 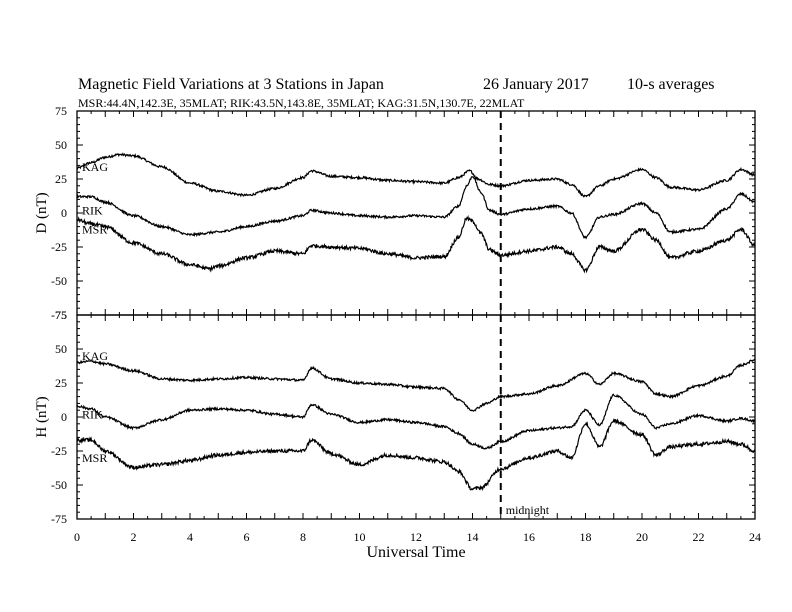 I want to click on x-tick-label: 16, so click(x=529, y=537).